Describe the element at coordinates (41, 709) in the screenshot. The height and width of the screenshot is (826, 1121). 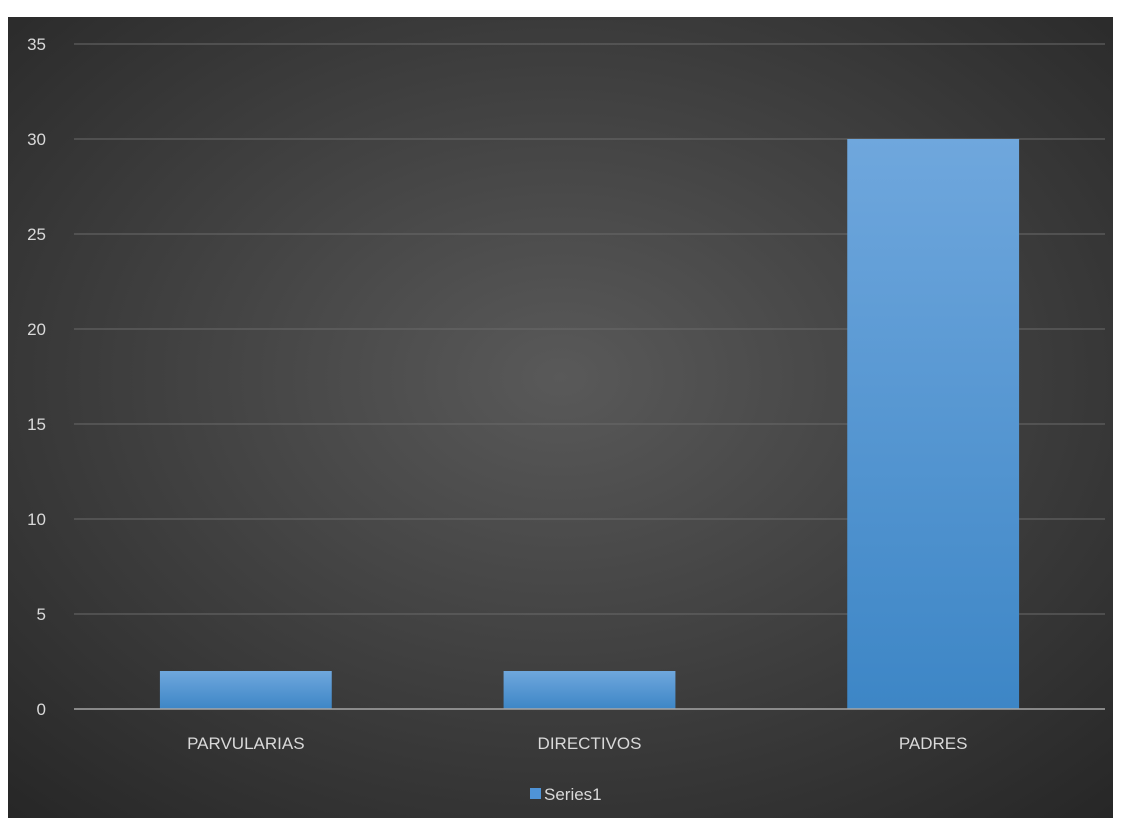
I see `y-tick-label-0: 0` at that location.